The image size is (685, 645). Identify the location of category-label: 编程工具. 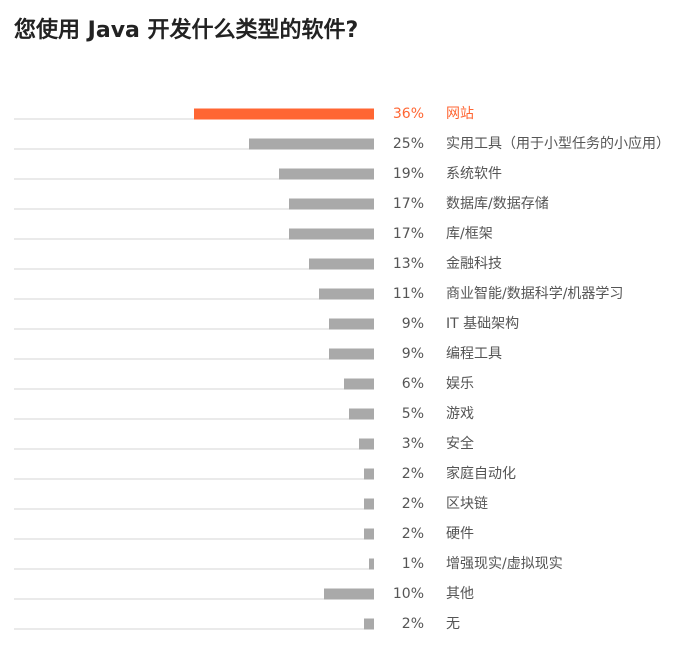
(474, 354).